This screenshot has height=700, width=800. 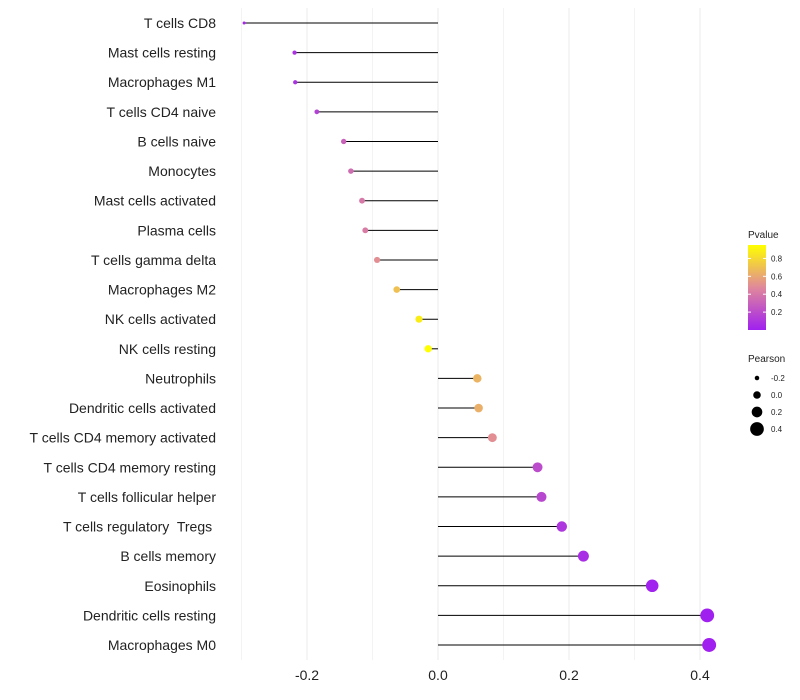 What do you see at coordinates (162, 112) in the screenshot?
I see `category-label: T cells CD4 naive` at bounding box center [162, 112].